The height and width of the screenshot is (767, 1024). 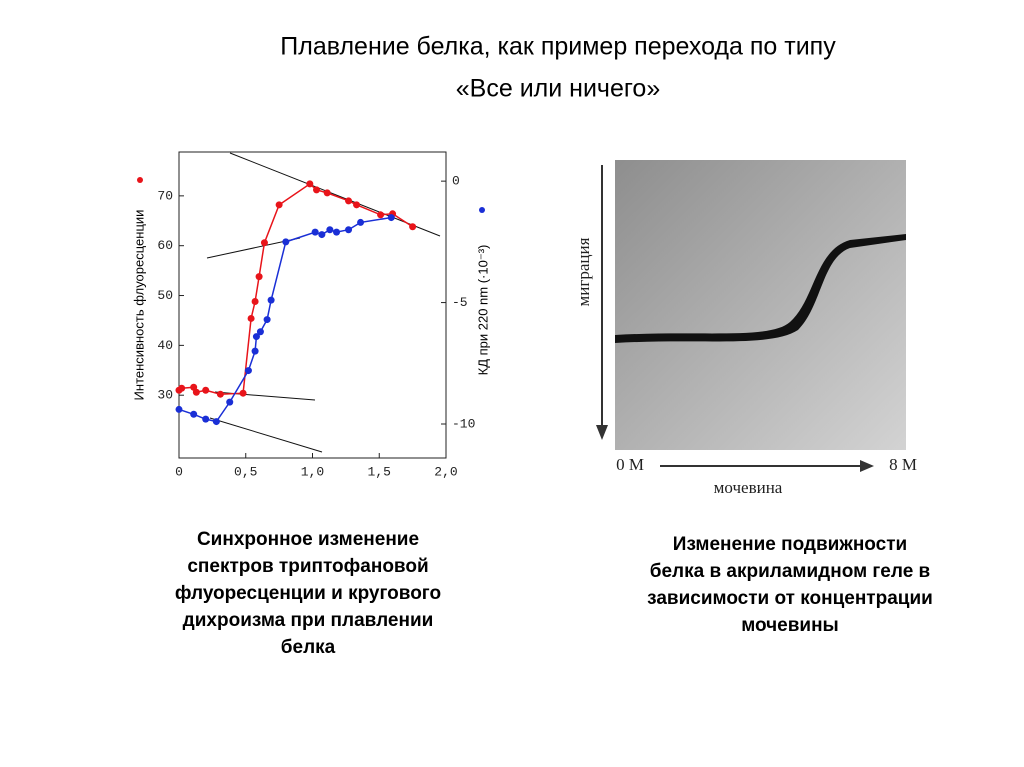 What do you see at coordinates (790, 625) in the screenshot?
I see `caption: мочевины` at bounding box center [790, 625].